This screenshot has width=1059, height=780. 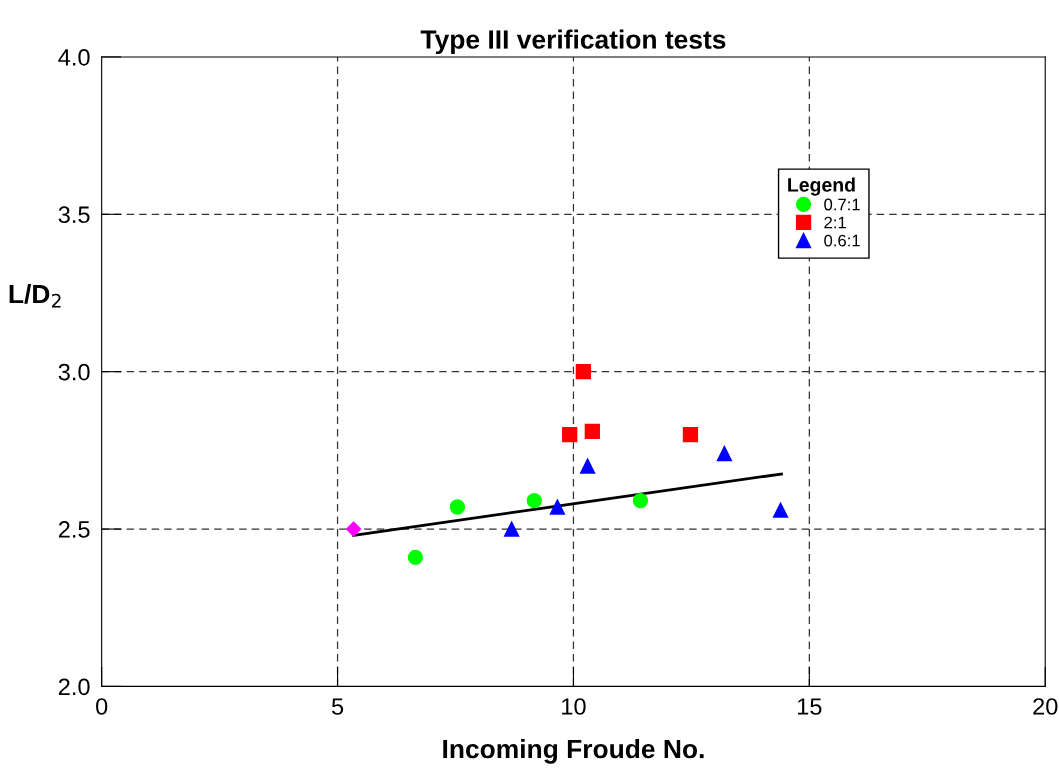 I want to click on y-tick-label: 3.0, so click(x=74, y=372).